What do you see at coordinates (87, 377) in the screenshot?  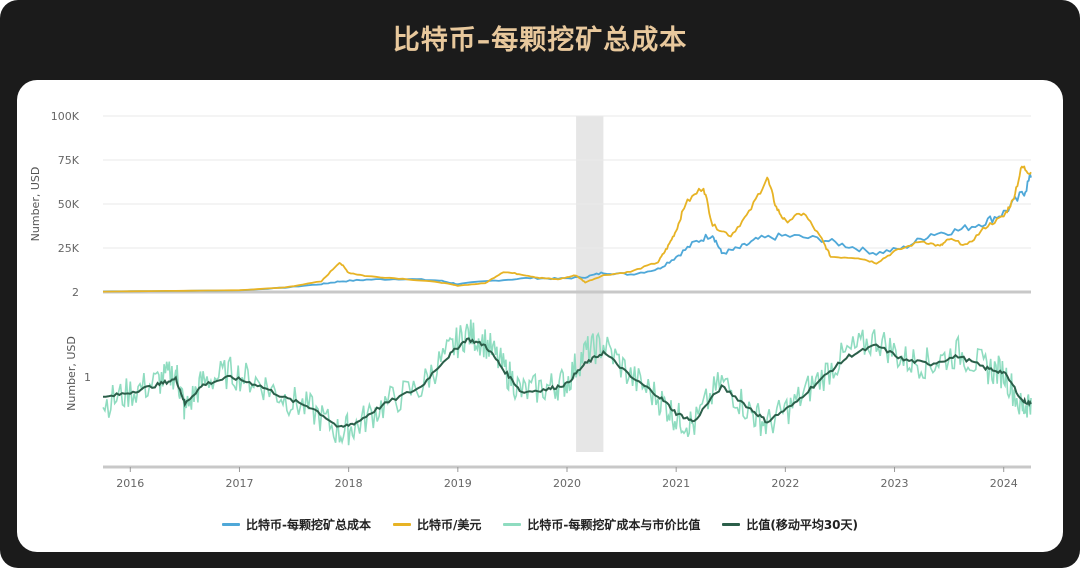 I see `bottom-ytick-label: 1` at bounding box center [87, 377].